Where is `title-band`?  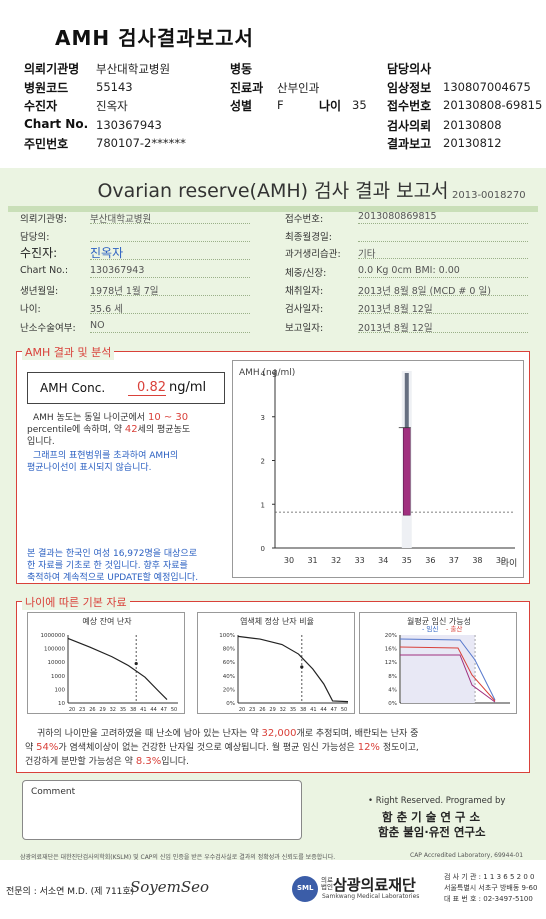 title-band is located at coordinates (273, 209).